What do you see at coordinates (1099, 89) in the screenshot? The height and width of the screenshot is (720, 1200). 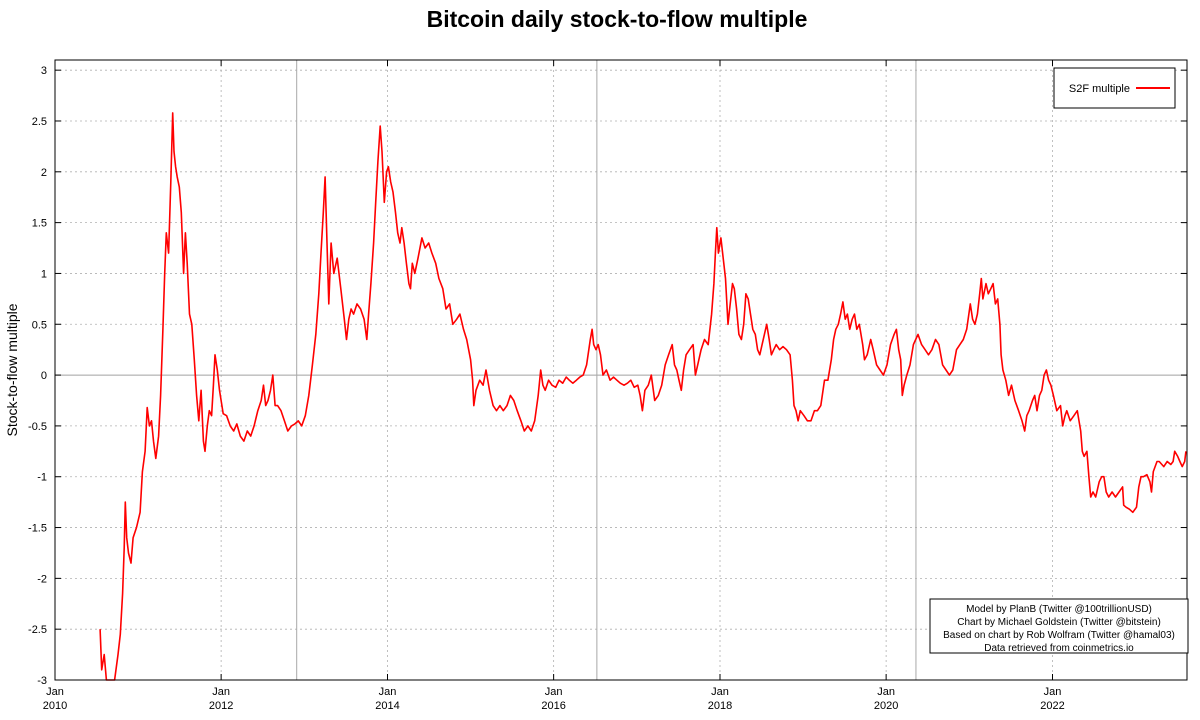 I see `legend-entry-label: S2F multiple` at bounding box center [1099, 89].